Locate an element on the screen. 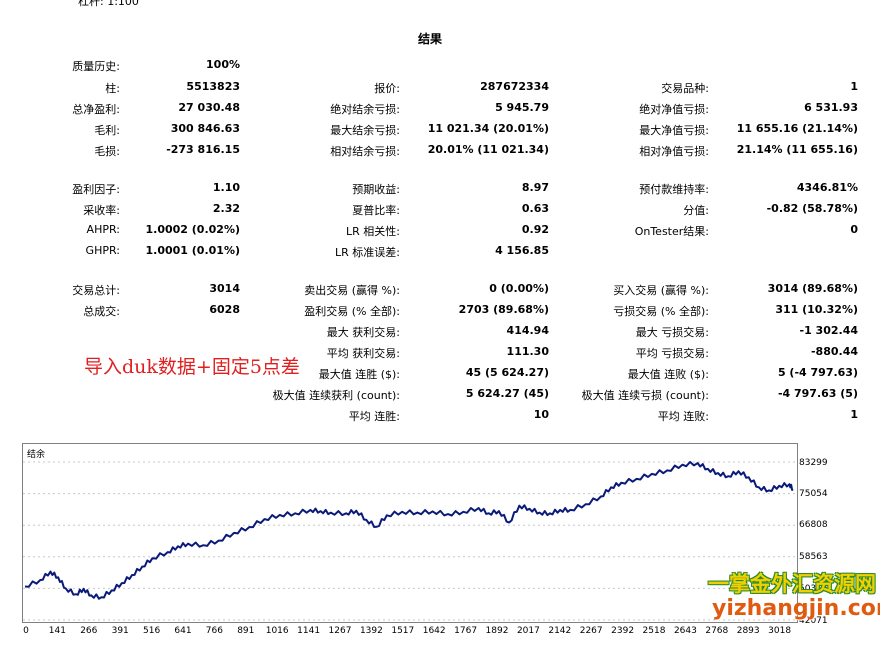 Image resolution: width=880 pixels, height=658 pixels. stat-label: LR 相关性: is located at coordinates (373, 231).